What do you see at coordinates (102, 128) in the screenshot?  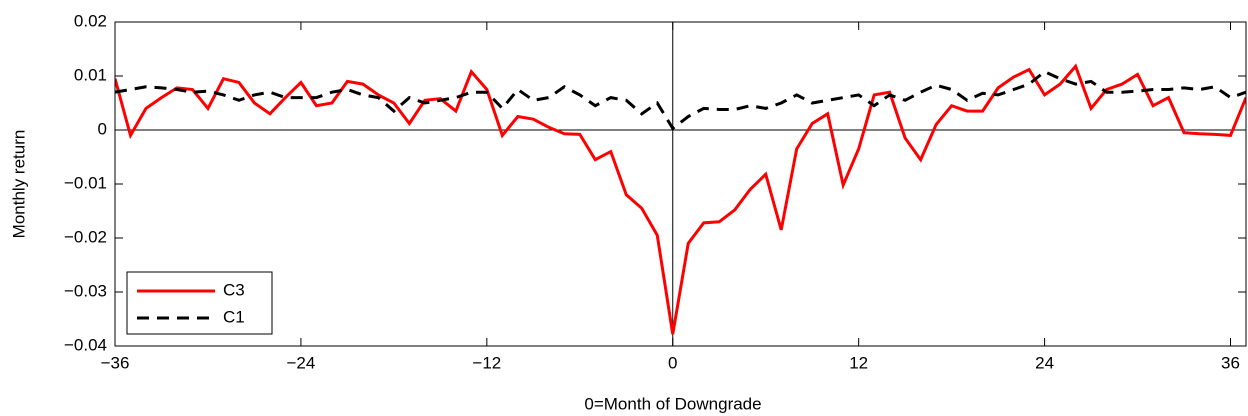 I see `y-tick-label: 0` at bounding box center [102, 128].